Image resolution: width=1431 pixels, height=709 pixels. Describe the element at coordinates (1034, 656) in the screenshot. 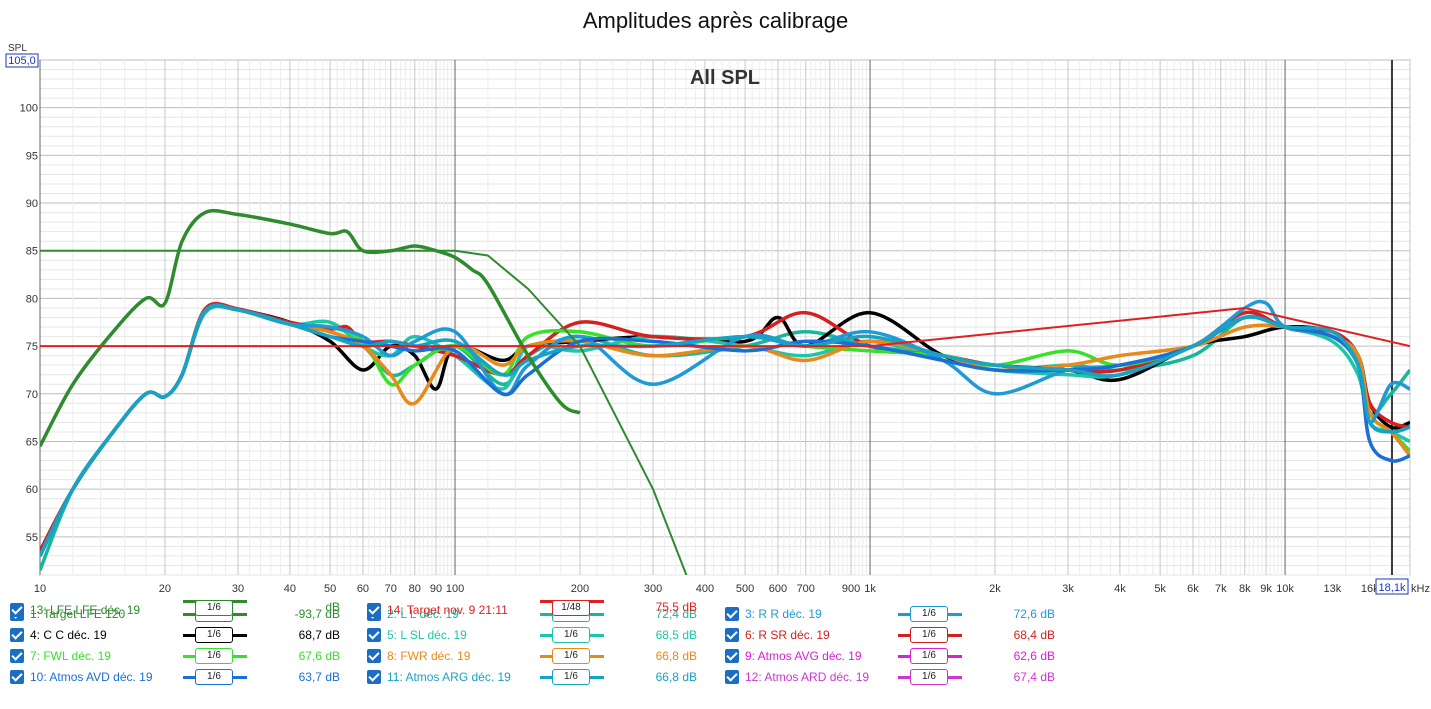

I see `legend-value: 62,6 dB` at that location.